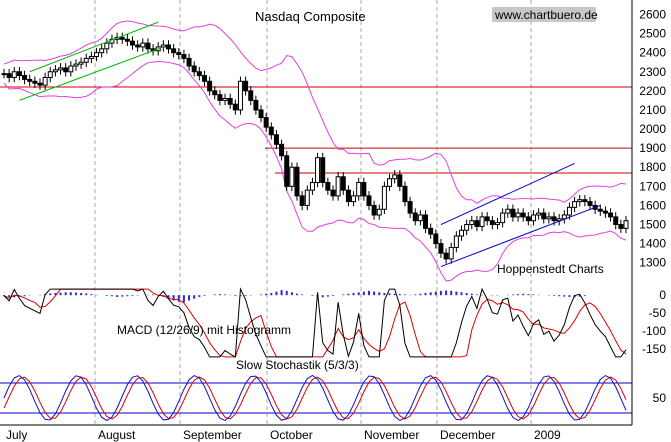  Describe the element at coordinates (654, 331) in the screenshot. I see `macd-tick-label: -100` at that location.